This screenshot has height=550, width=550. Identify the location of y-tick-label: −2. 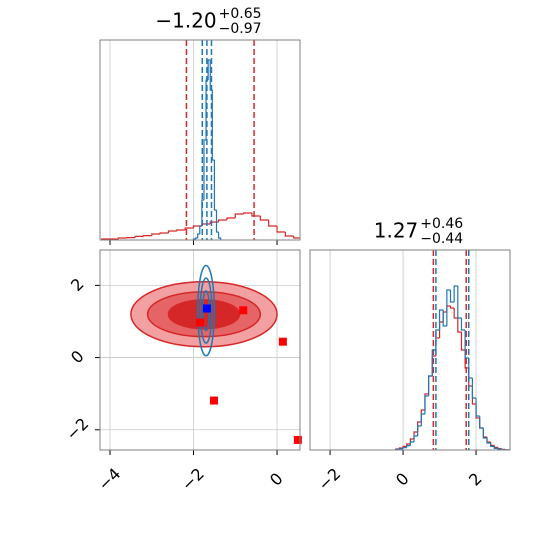
(77, 429).